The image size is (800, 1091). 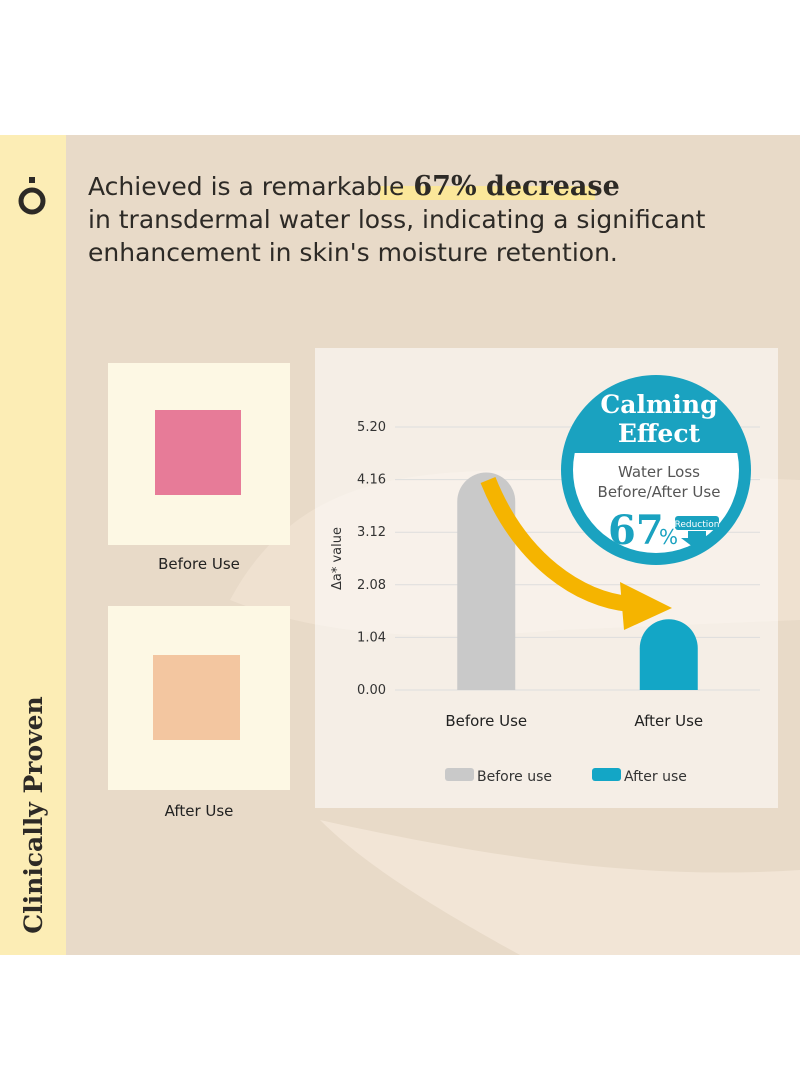 What do you see at coordinates (32, 180) in the screenshot?
I see `logo-dot` at bounding box center [32, 180].